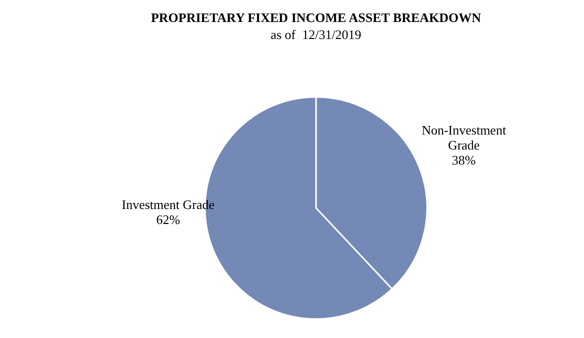 Image resolution: width=584 pixels, height=338 pixels. What do you see at coordinates (316, 34) in the screenshot?
I see `chart-subtitle: as of 12/31/2019` at bounding box center [316, 34].